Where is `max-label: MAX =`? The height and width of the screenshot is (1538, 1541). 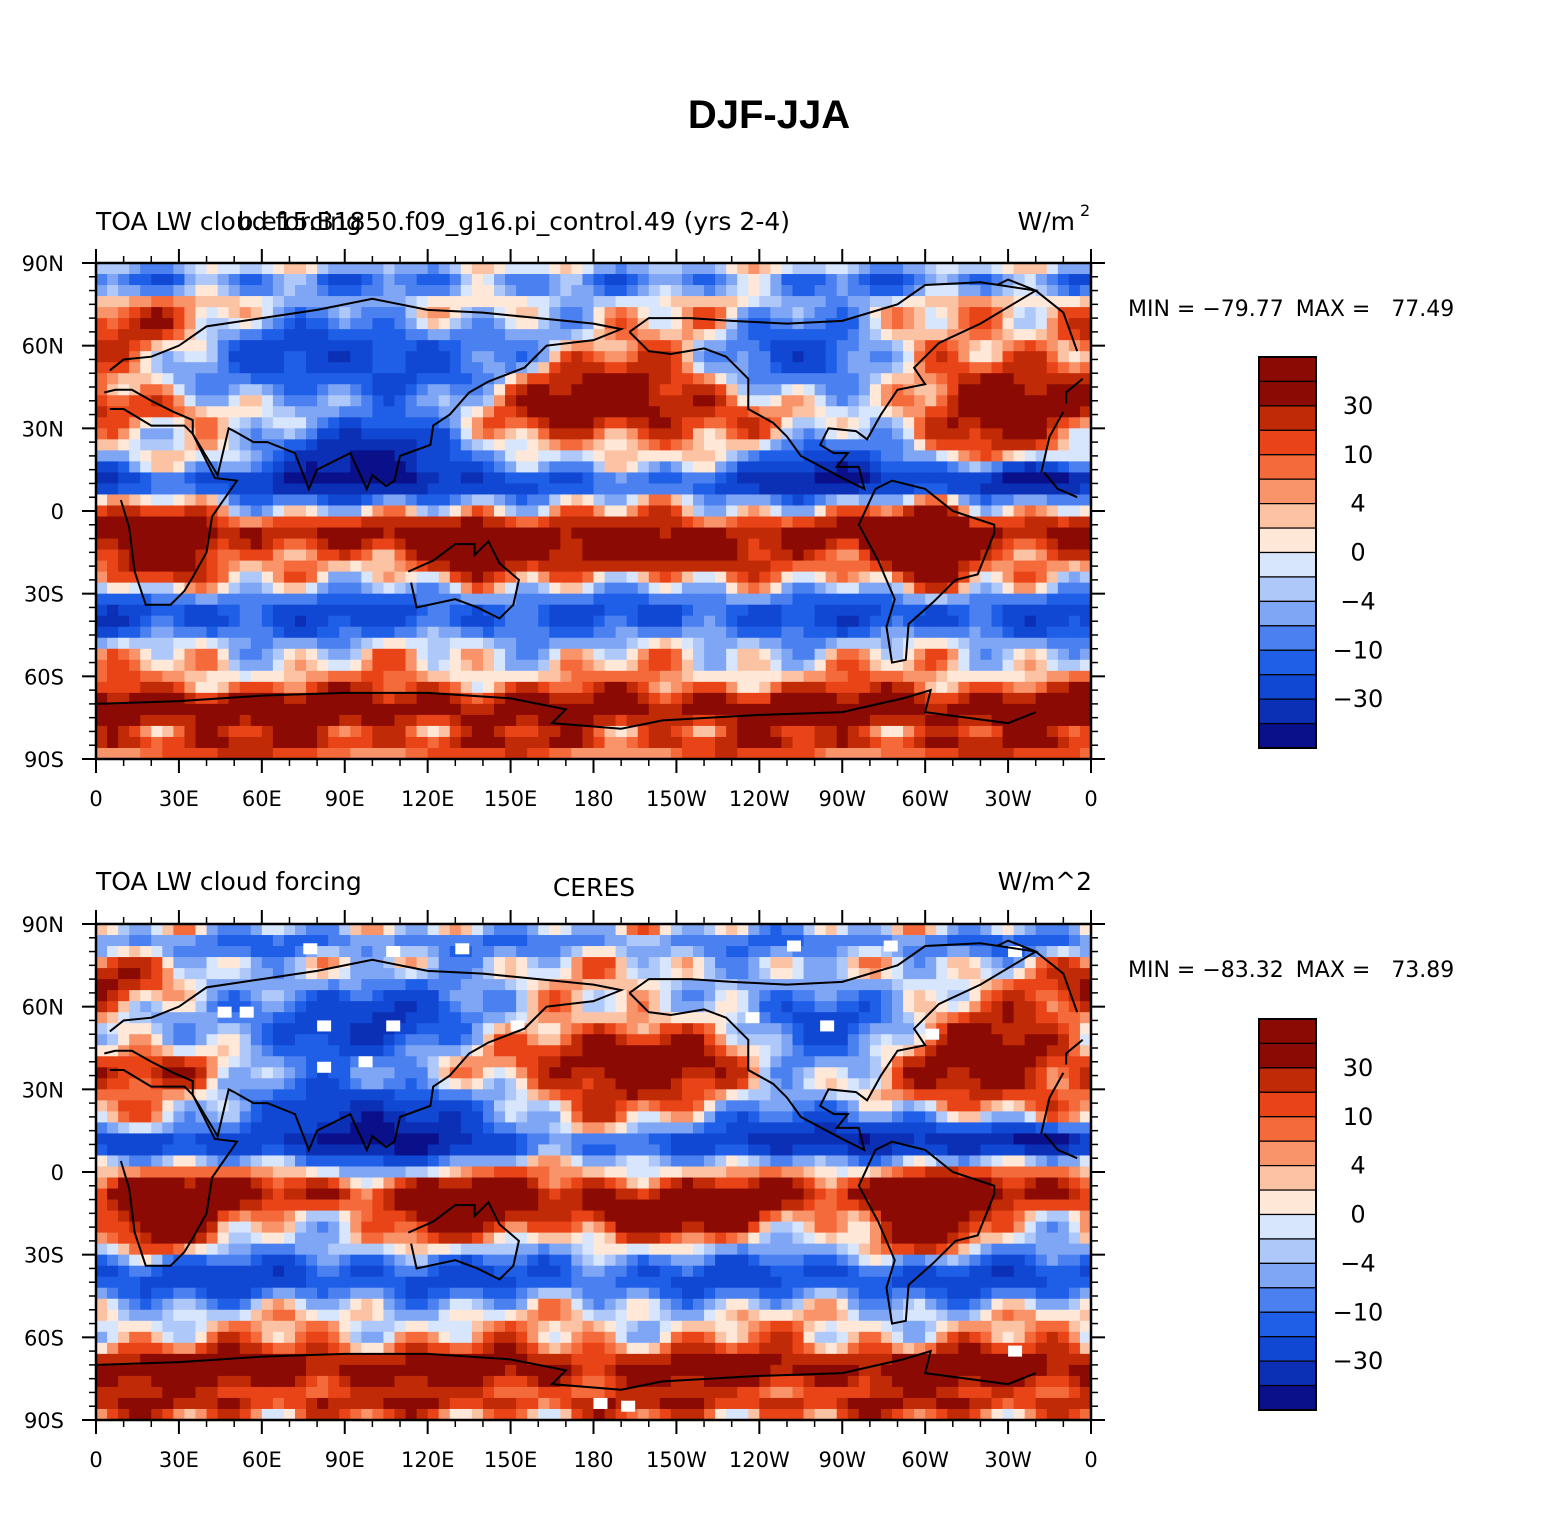 max-label: MAX = is located at coordinates (1337, 309).